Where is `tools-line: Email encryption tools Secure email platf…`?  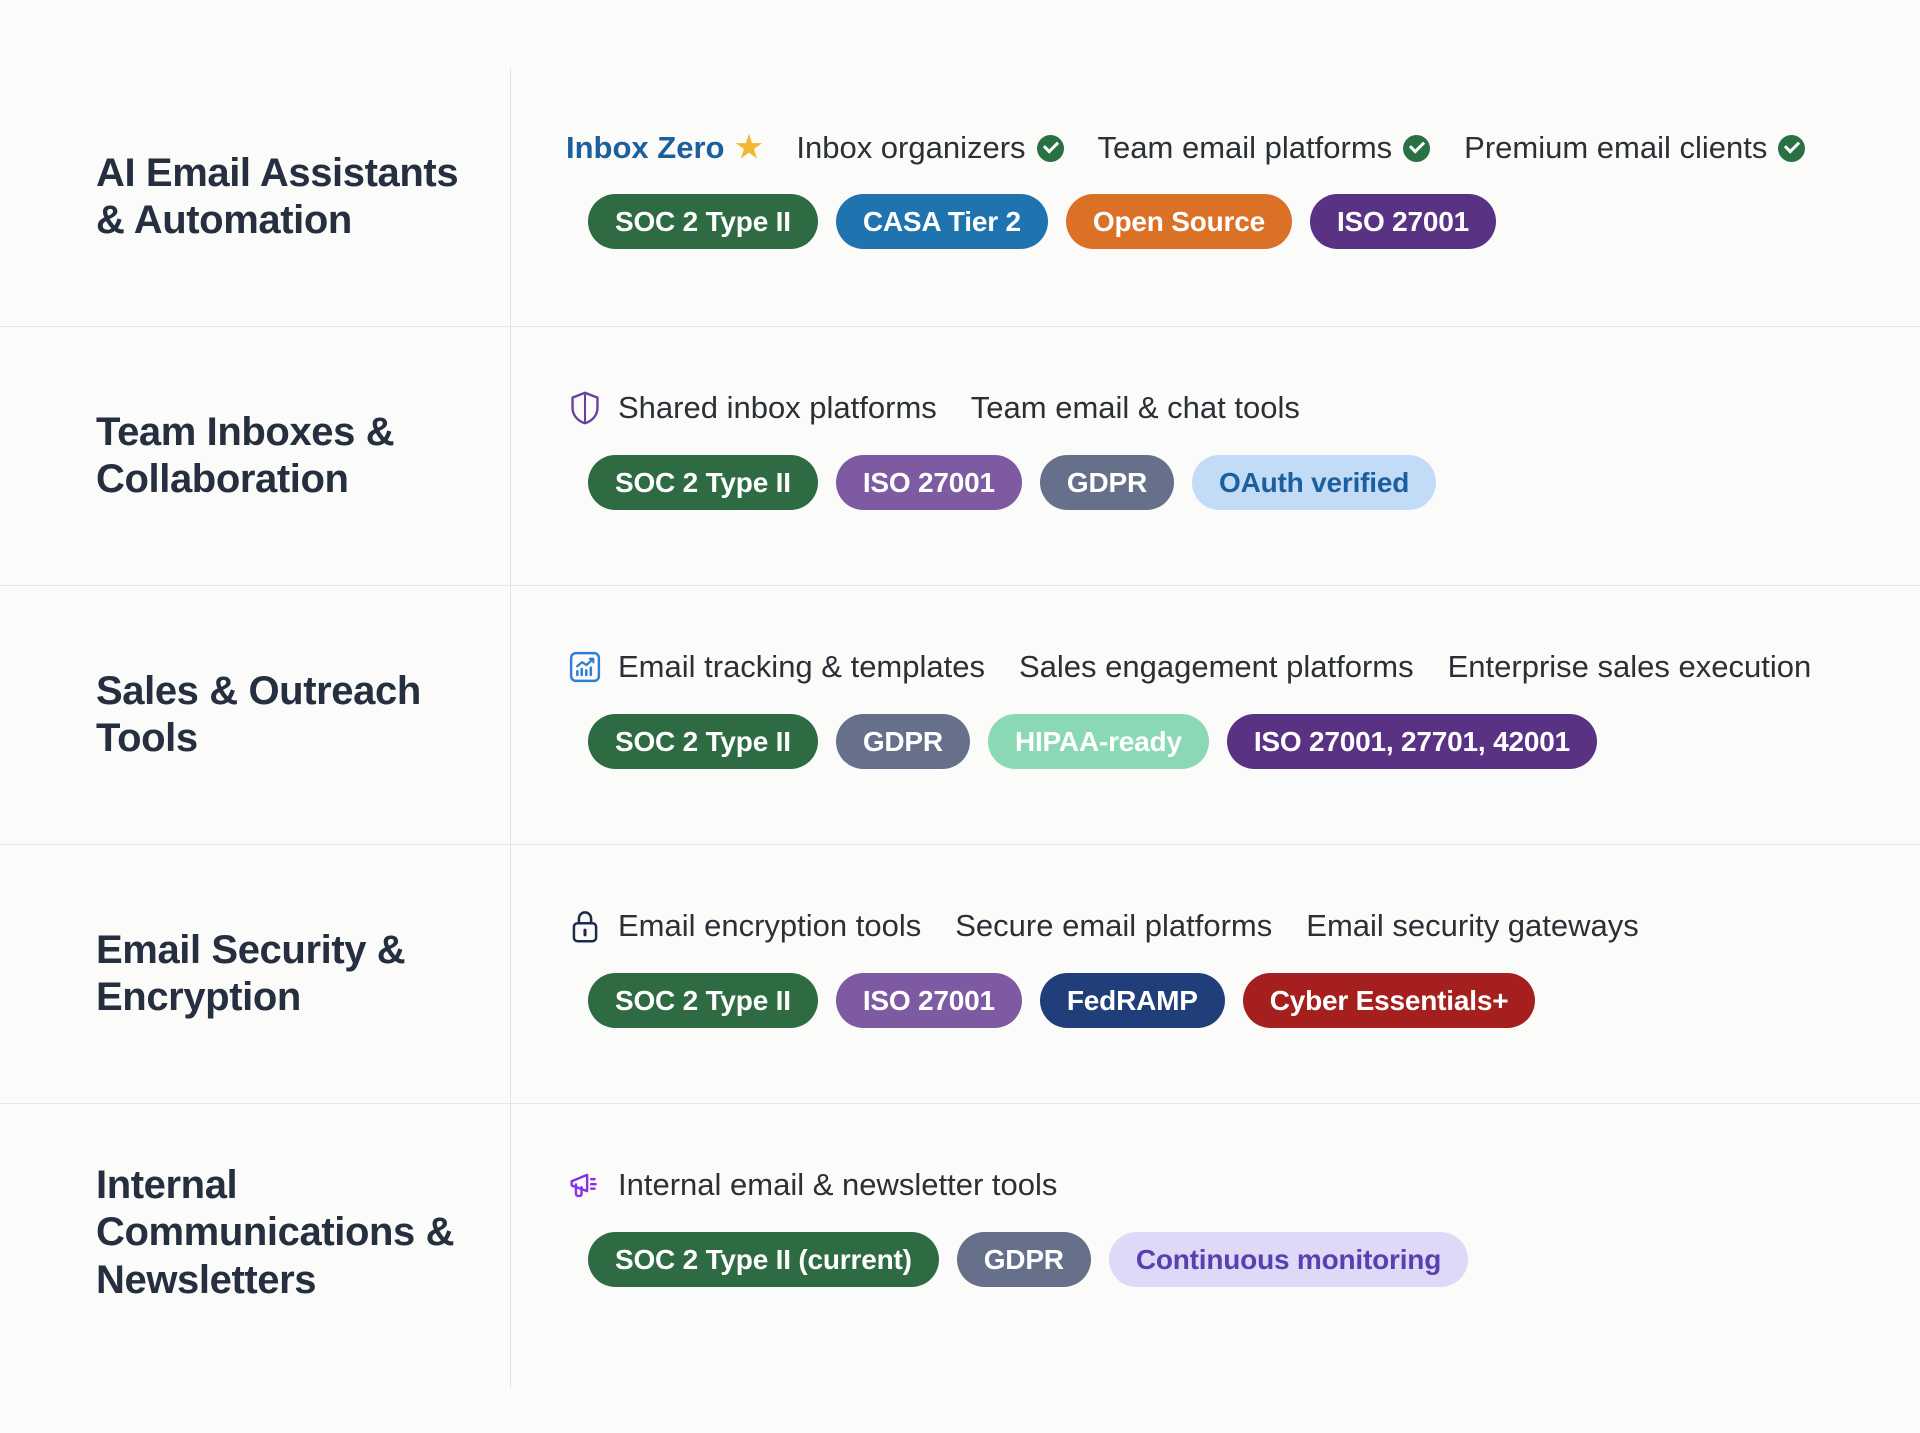 tools-line: Email encryption tools Secure email platf… is located at coordinates (1243, 926).